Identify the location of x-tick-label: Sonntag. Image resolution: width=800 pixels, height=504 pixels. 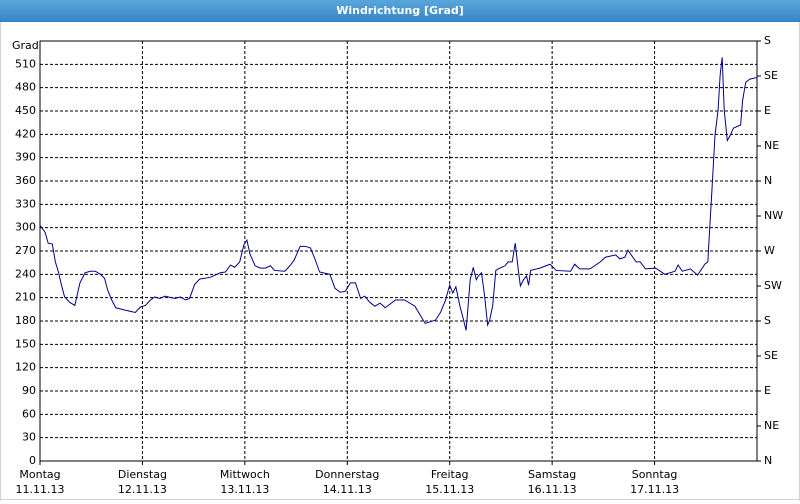
(655, 474).